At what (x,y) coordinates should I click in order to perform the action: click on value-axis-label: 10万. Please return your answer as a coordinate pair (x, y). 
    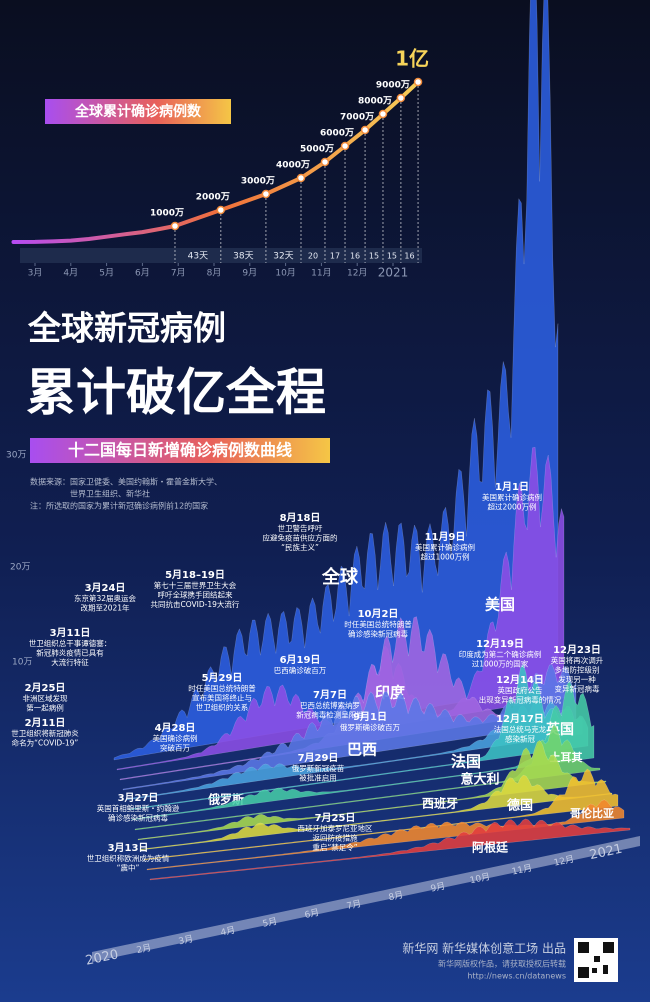
    Looking at the image, I should click on (22, 663).